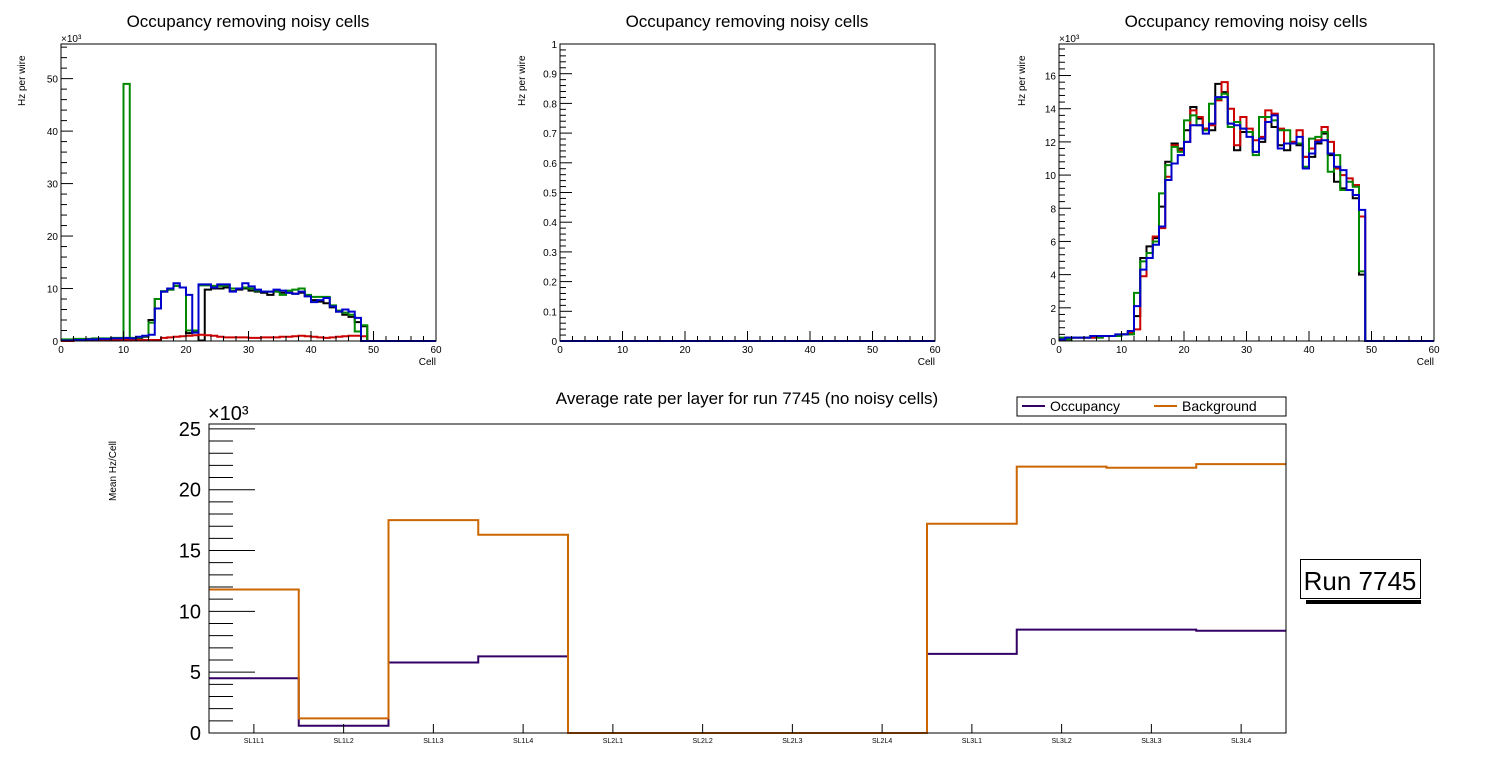 This screenshot has width=1496, height=772. I want to click on plot2-ytick-label: 0.4, so click(550, 223).